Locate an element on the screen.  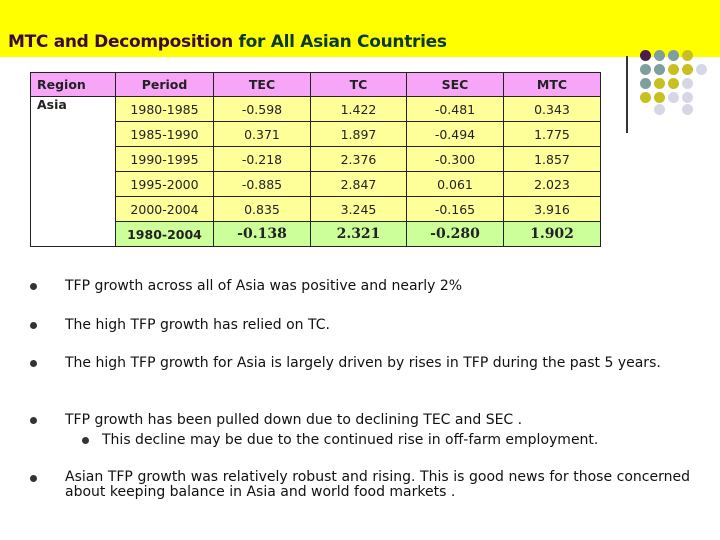
table-row: 2000-2004 0.835 3.245 -0.165 3.916 is located at coordinates (316, 209).